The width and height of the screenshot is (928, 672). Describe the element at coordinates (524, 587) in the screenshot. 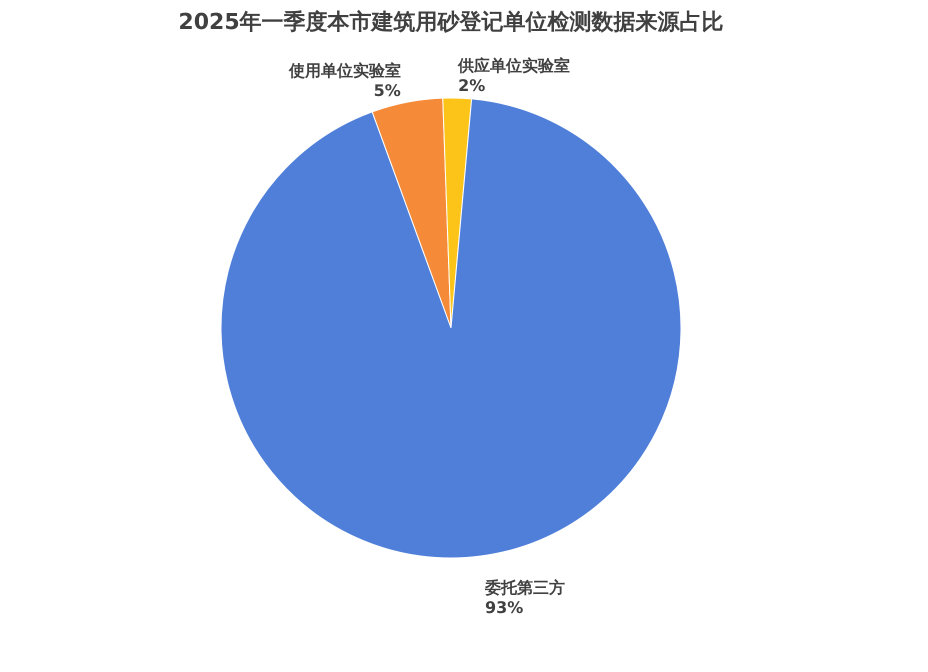

I see `slice-label: 委托第三方` at that location.